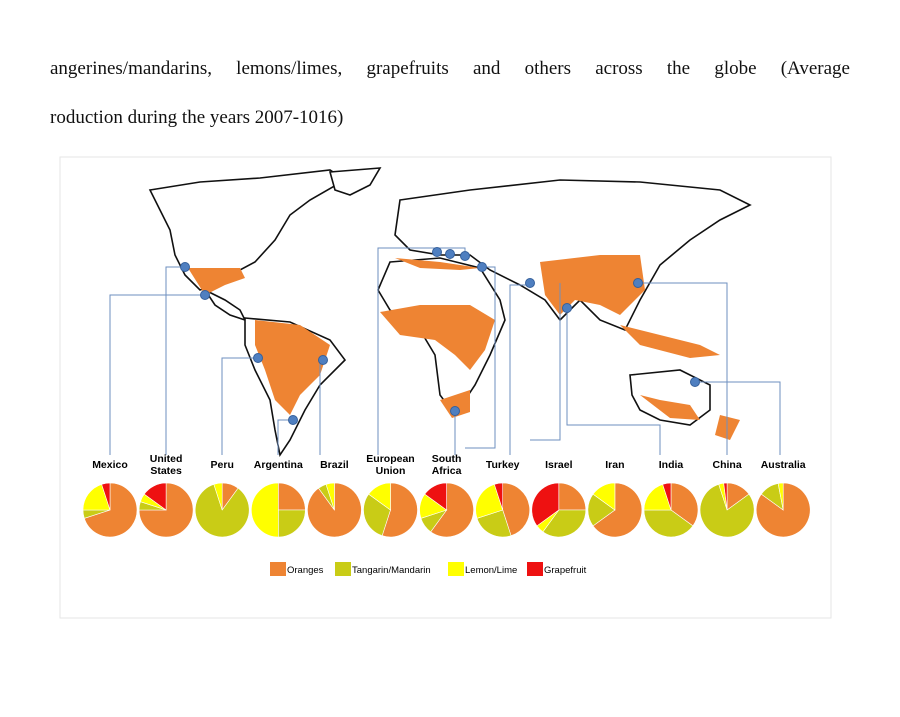  Describe the element at coordinates (559, 465) in the screenshot. I see `pie-label: Israel` at that location.